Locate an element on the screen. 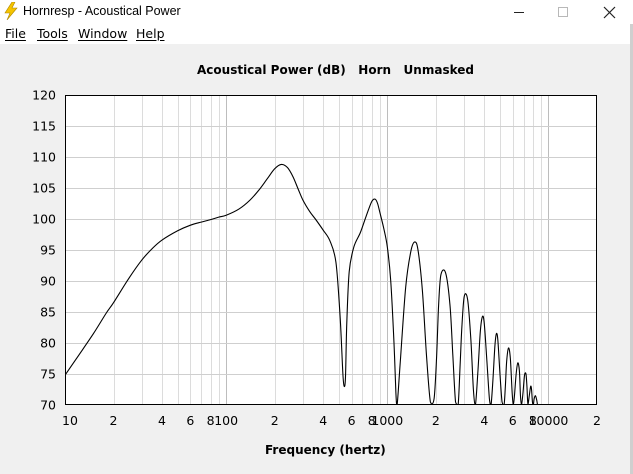 The width and height of the screenshot is (633, 474). y-tick-label: 80 is located at coordinates (48, 343).